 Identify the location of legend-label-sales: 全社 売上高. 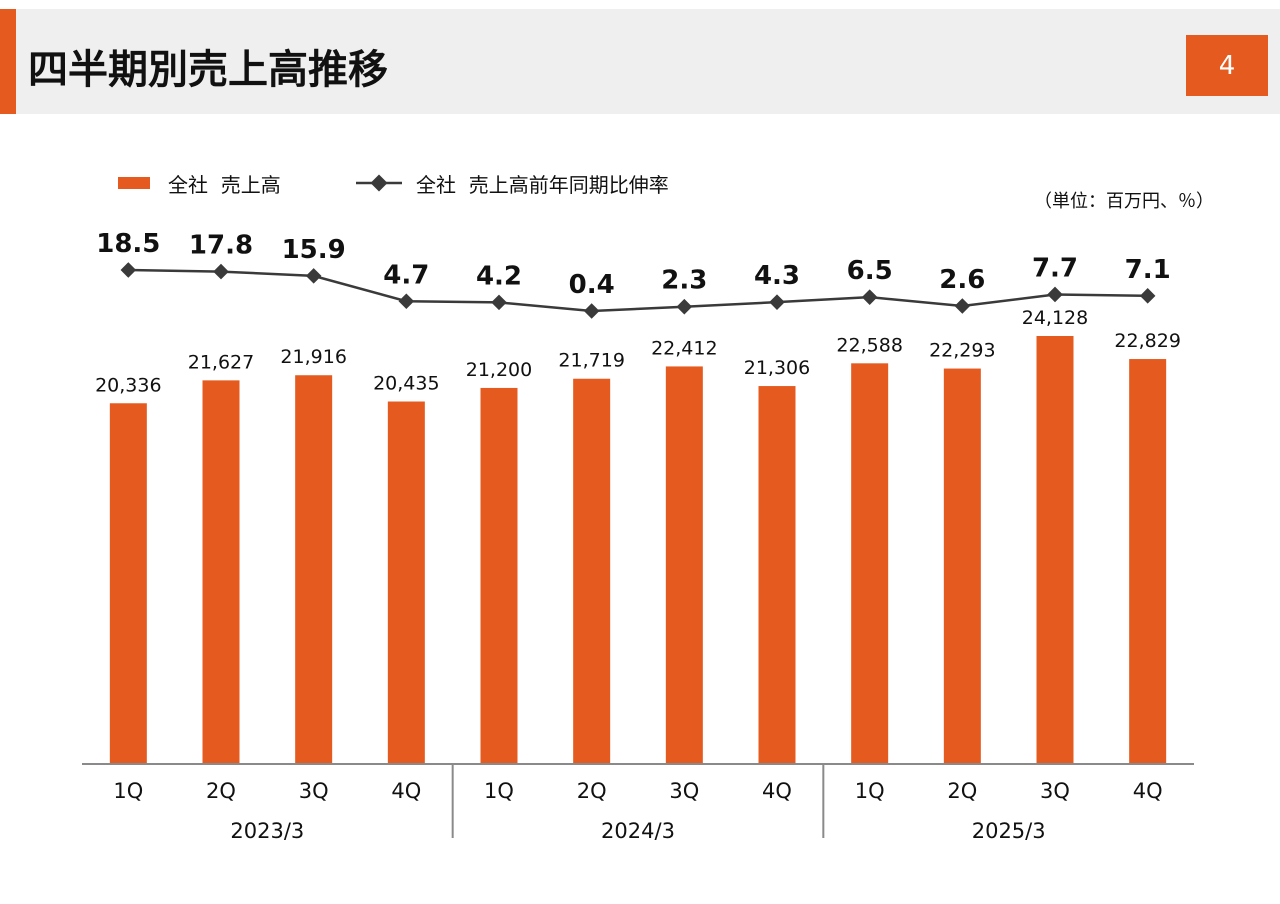
(224, 184).